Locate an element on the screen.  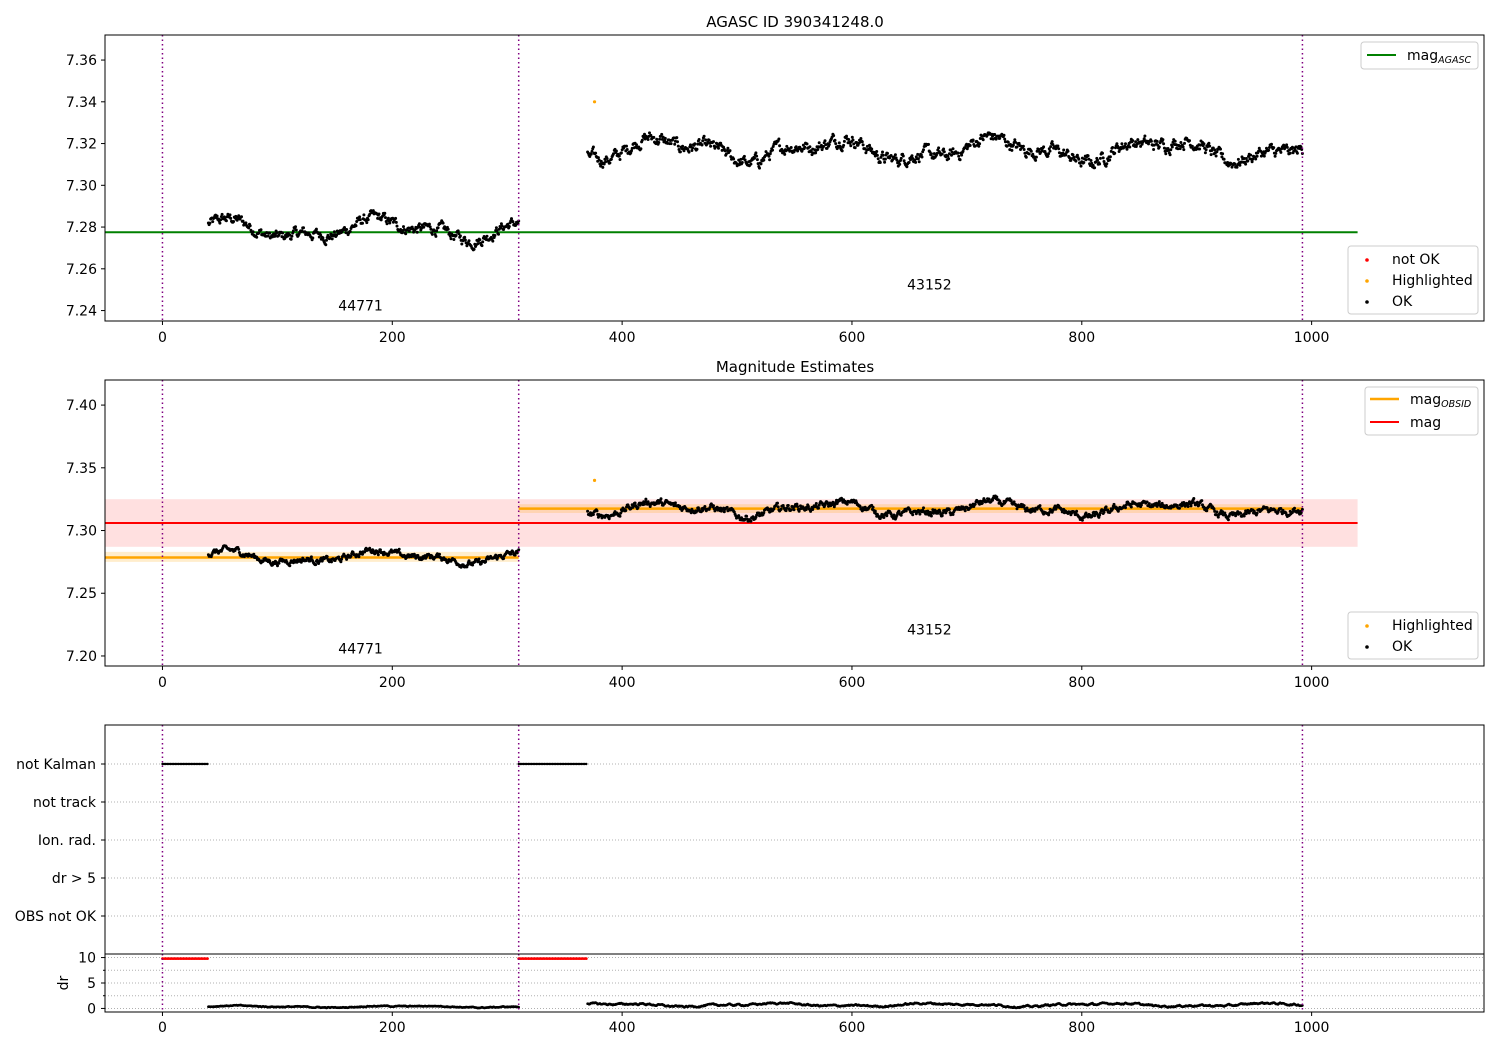
y-tick-label: 7.36 is located at coordinates (81, 61).